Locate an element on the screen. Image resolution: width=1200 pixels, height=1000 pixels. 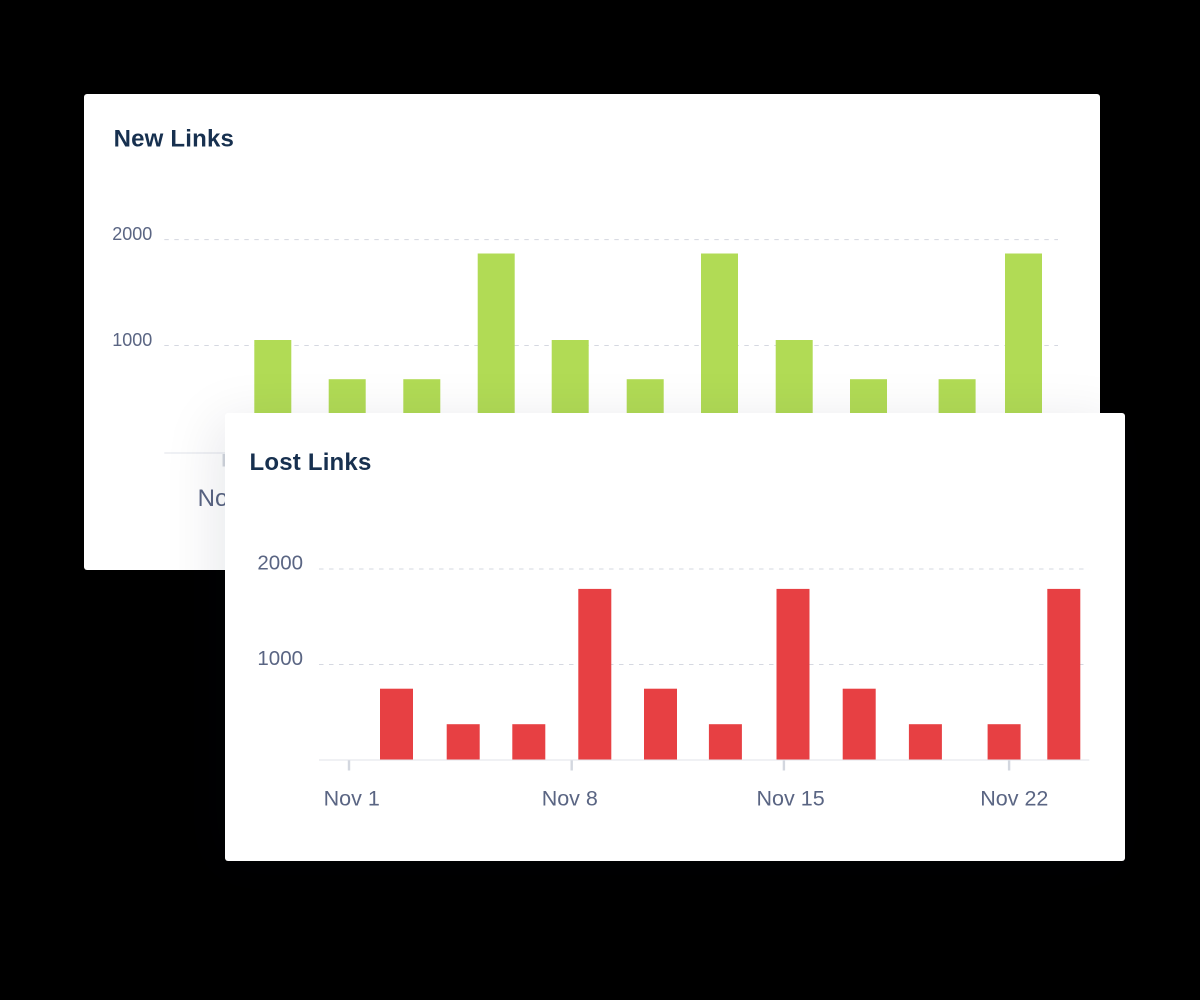
svg-text: Nov 1 is located at coordinates (352, 798).